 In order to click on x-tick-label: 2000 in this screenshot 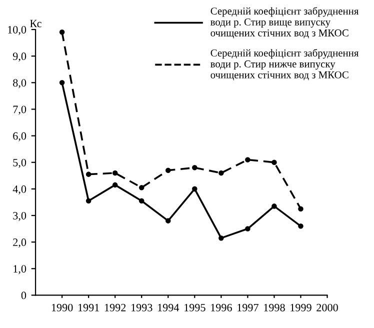, I will do `click(327, 308)`.